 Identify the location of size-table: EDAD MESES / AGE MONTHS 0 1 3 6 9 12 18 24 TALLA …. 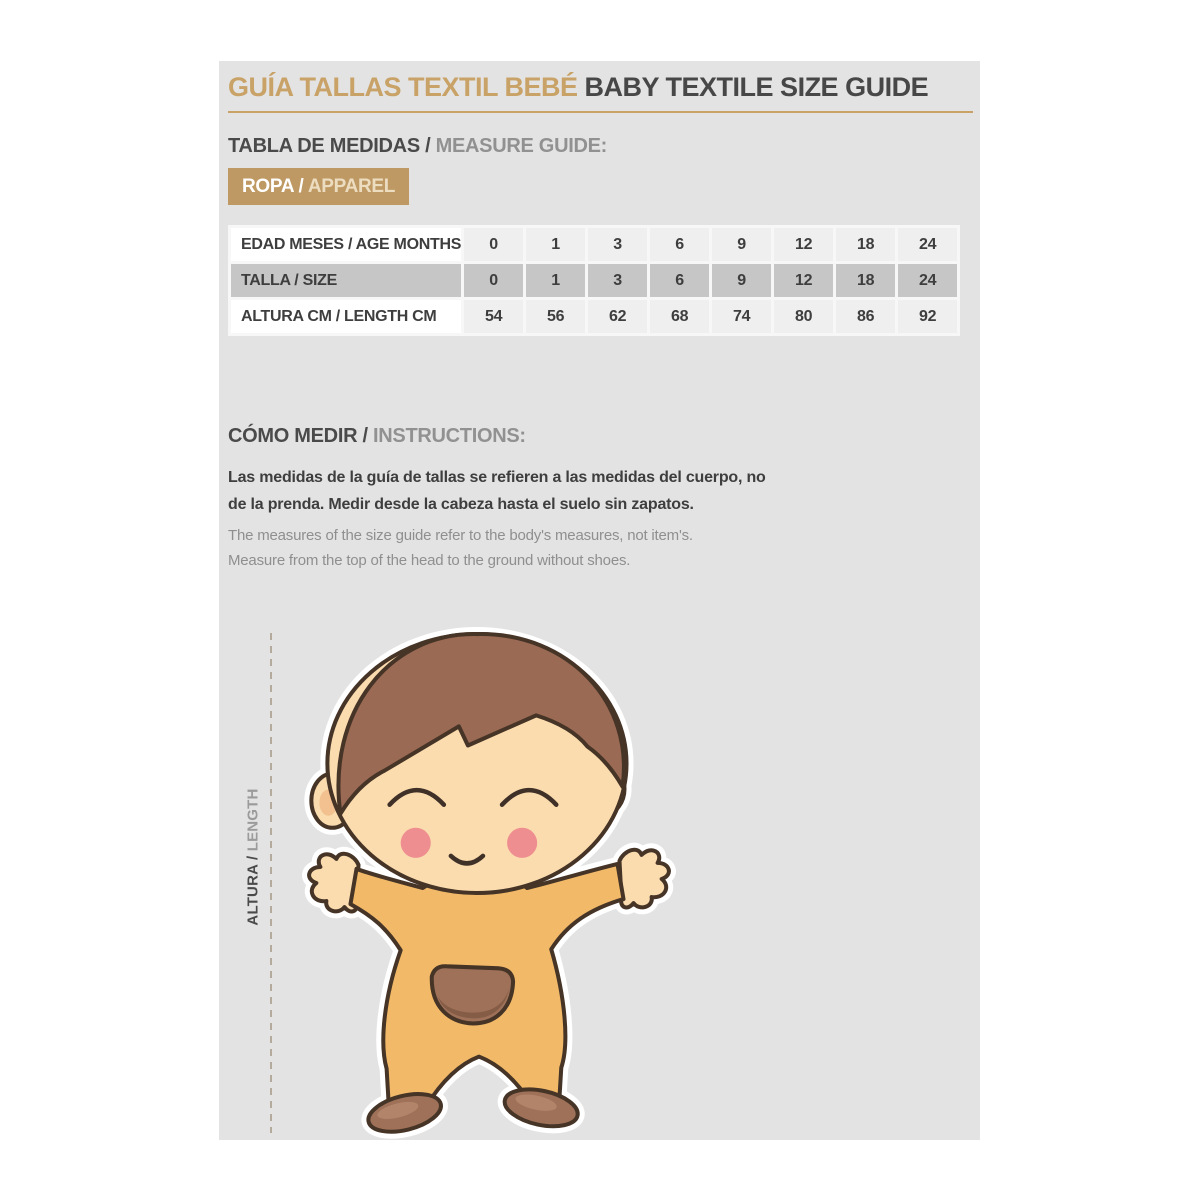
(594, 280).